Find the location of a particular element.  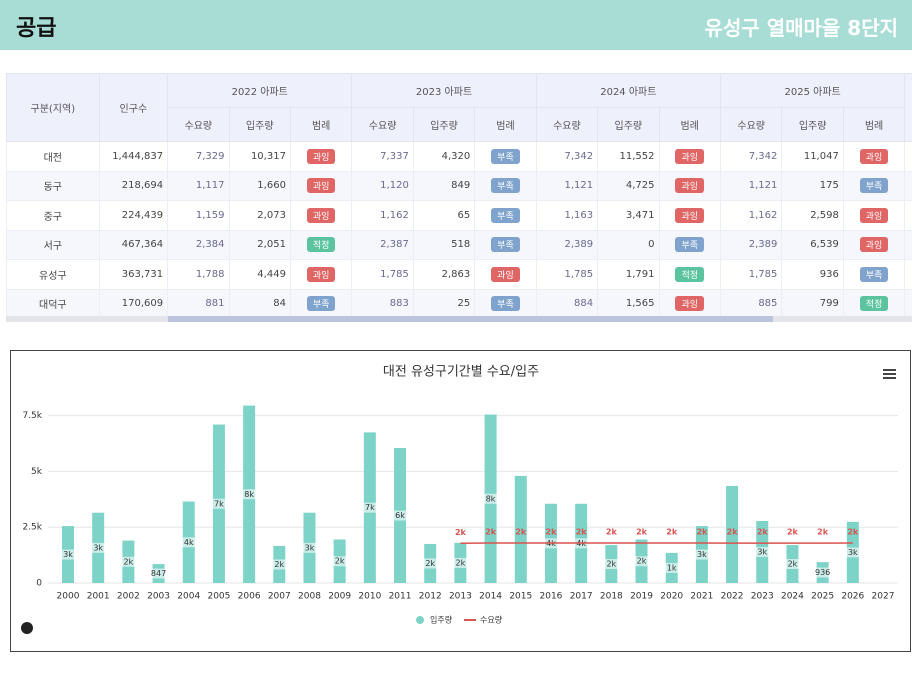

legend-label: 입주량 is located at coordinates (441, 620).